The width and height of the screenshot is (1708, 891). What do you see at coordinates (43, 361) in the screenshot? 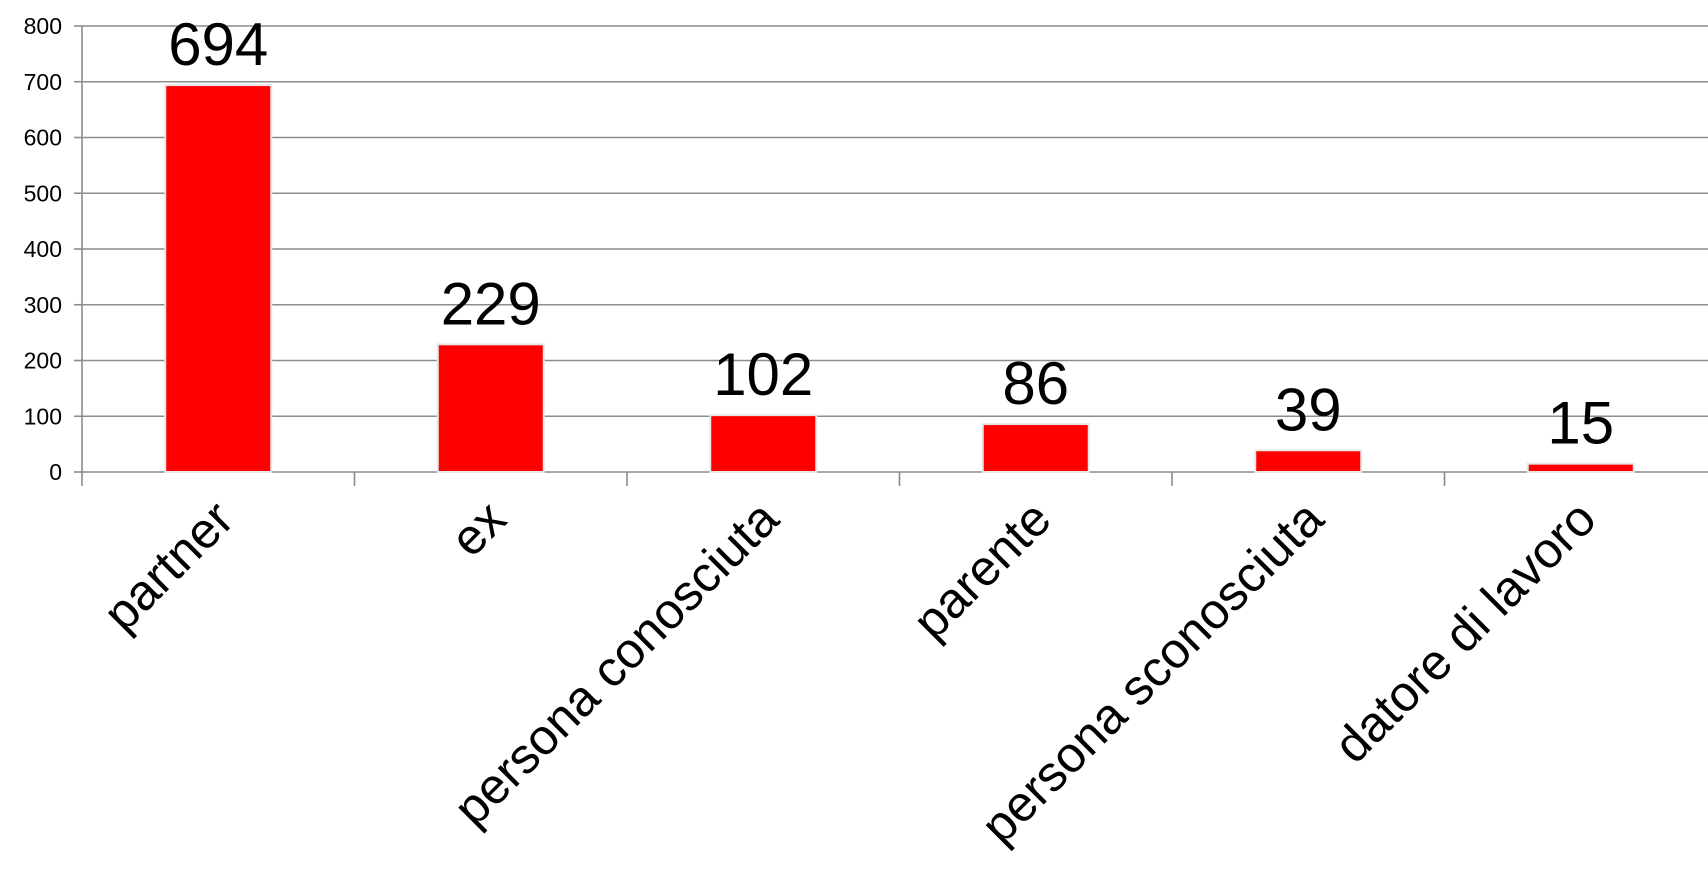
I see `y-tick-label: 200` at bounding box center [43, 361].